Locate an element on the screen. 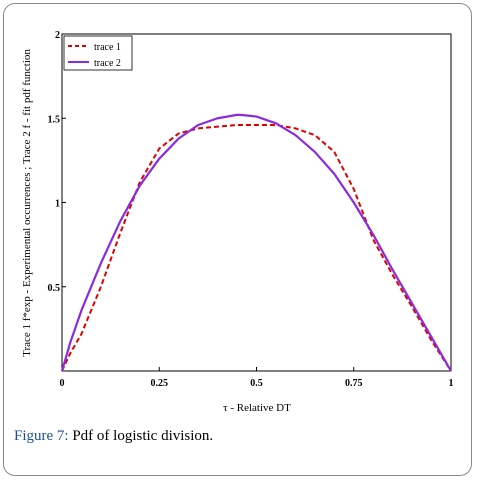  caption-text: Pdf of logistic division. is located at coordinates (141, 436).